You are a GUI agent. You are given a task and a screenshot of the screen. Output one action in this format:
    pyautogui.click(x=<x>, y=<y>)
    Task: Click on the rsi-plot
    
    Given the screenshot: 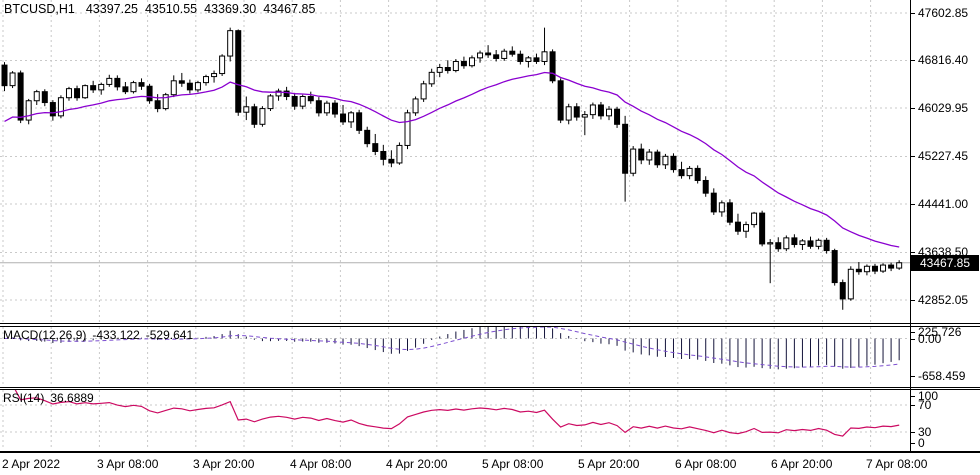 What is the action you would take?
    pyautogui.click(x=455, y=419)
    